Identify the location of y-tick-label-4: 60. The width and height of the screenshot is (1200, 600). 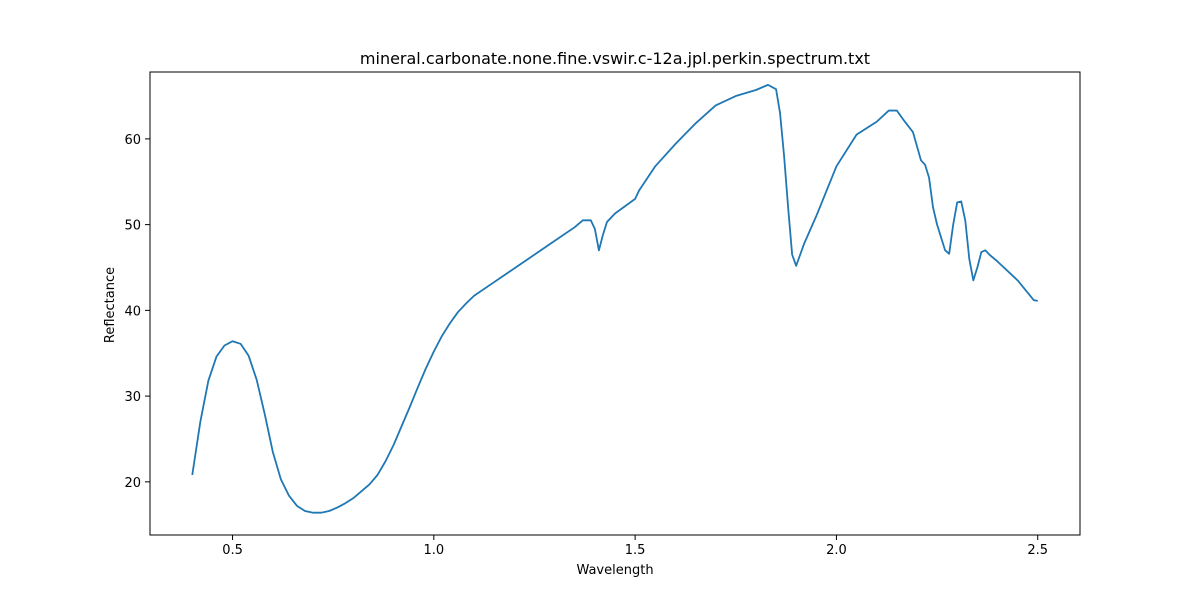
(132, 140).